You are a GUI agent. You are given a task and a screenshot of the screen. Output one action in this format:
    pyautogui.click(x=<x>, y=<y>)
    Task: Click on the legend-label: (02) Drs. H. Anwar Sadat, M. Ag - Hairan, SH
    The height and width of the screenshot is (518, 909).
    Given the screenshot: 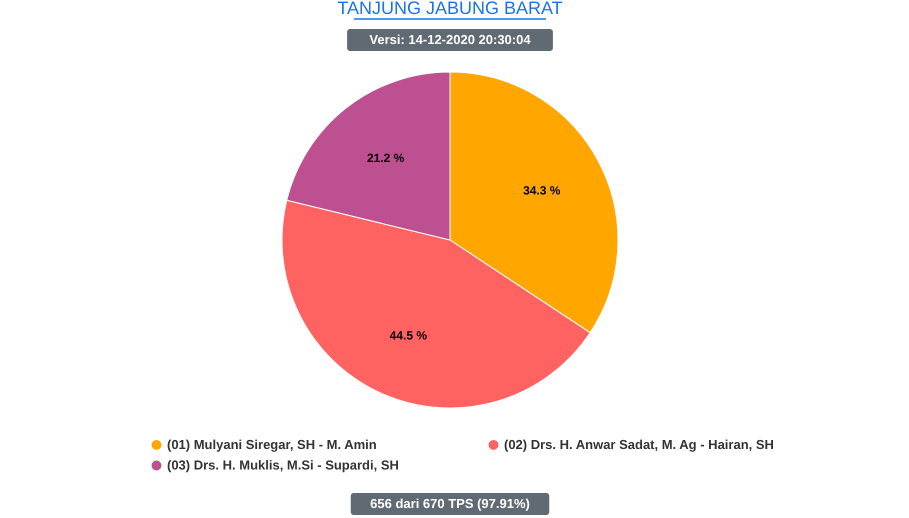 What is the action you would take?
    pyautogui.click(x=639, y=444)
    